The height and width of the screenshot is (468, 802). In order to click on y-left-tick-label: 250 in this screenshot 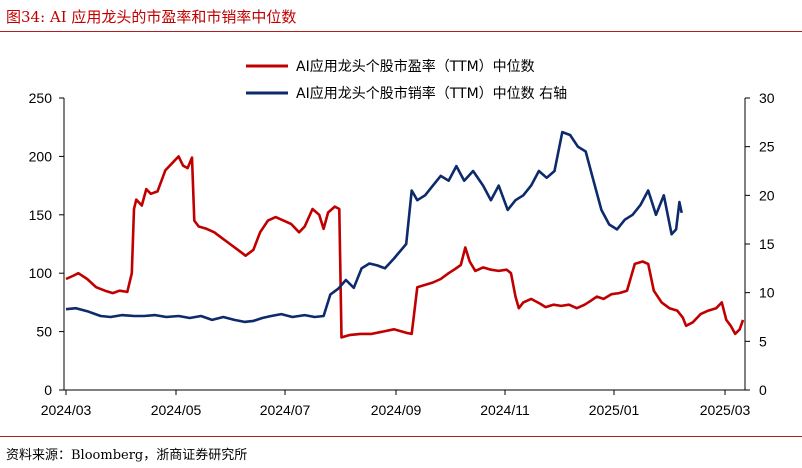, I will do `click(41, 98)`.